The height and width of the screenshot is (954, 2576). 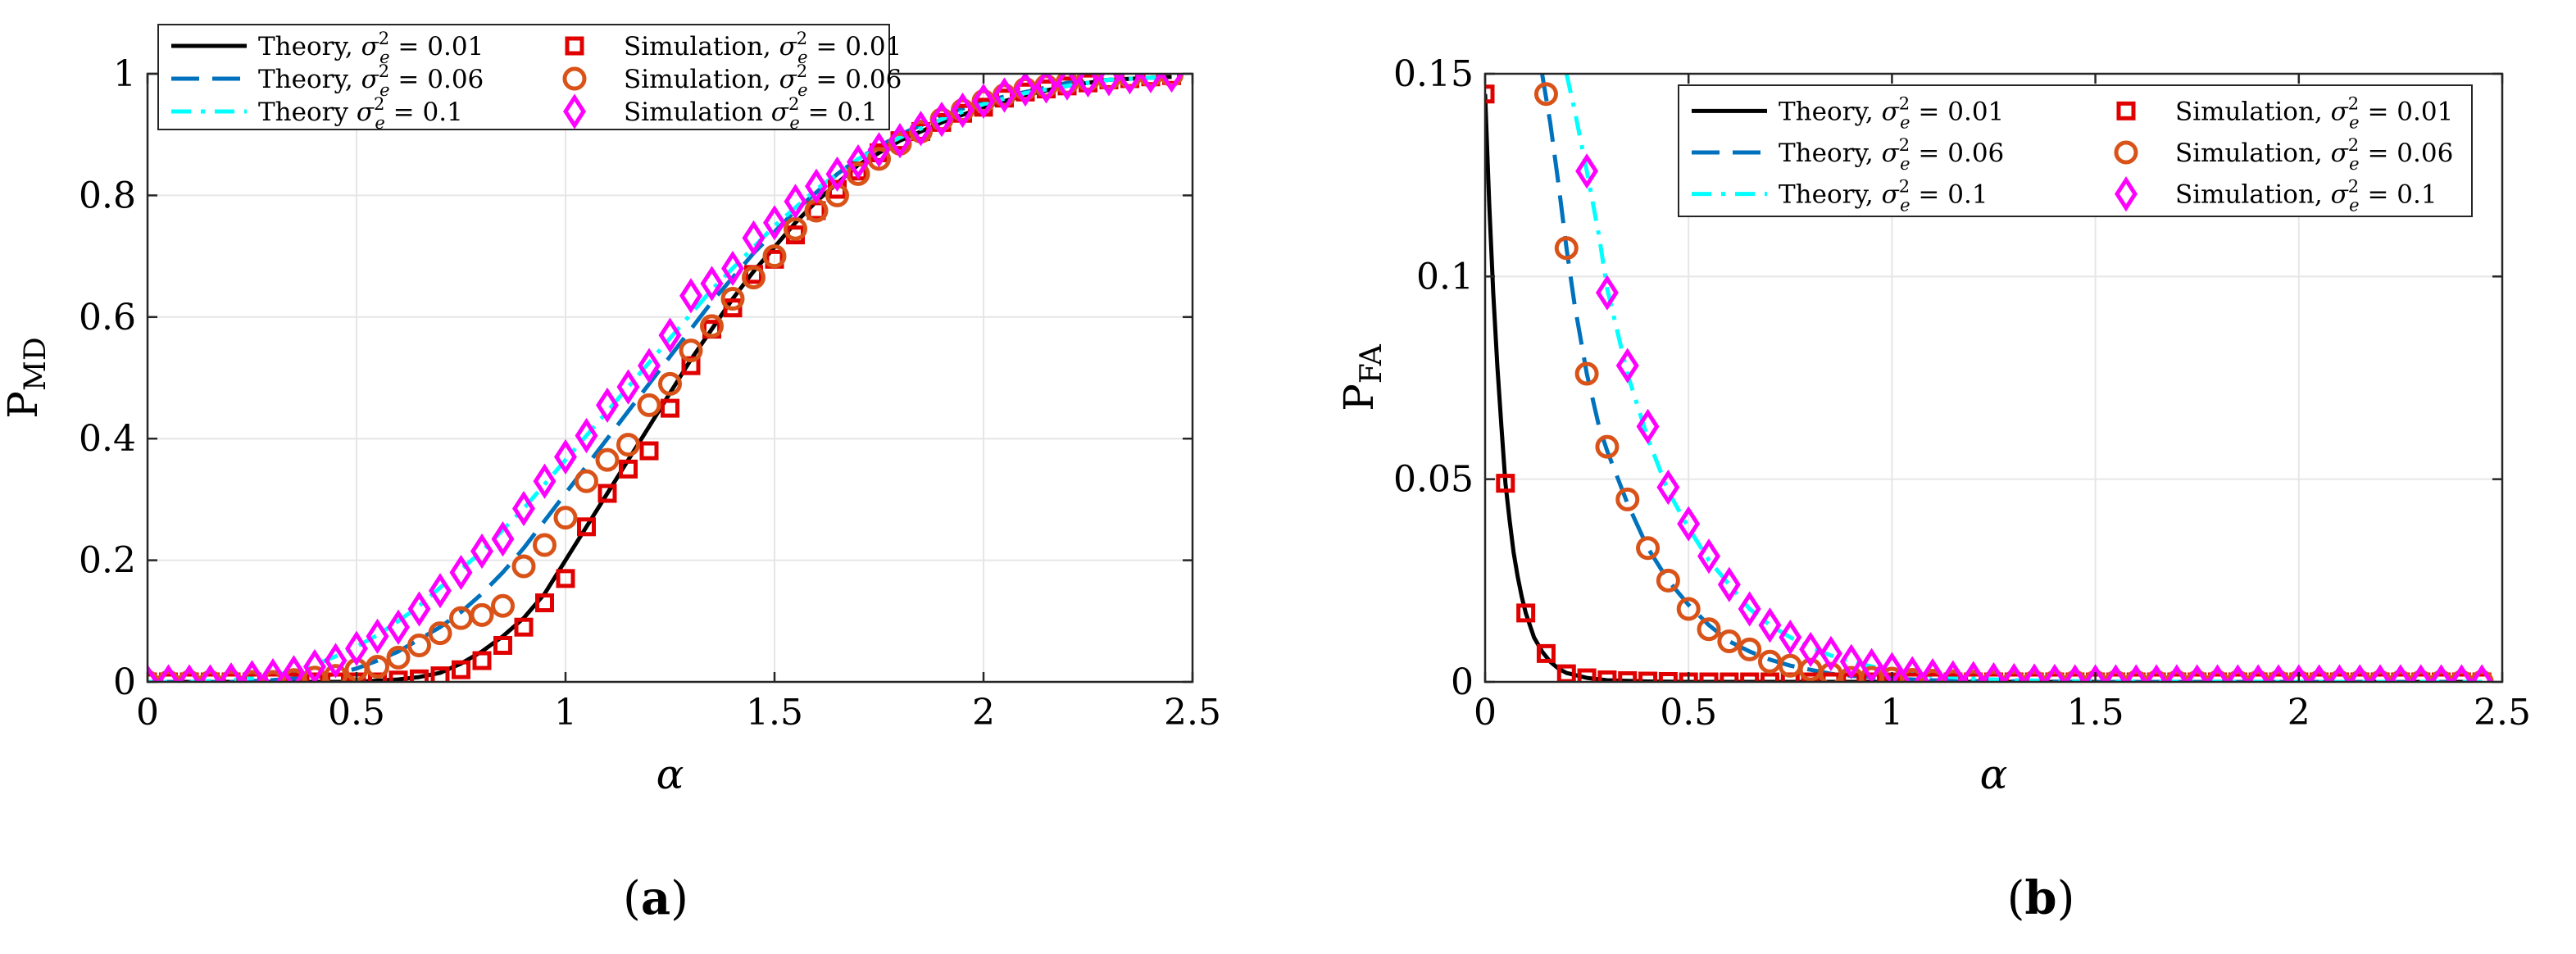 What do you see at coordinates (2306, 196) in the screenshot?
I see `legend-entry-label: Simulation, σ2 e = 0.1` at bounding box center [2306, 196].